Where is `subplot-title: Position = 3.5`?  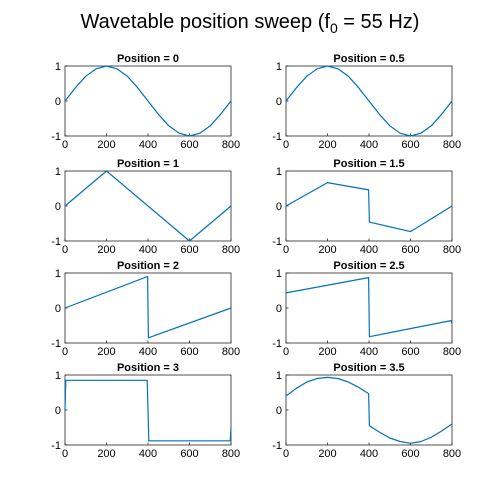 subplot-title: Position = 3.5 is located at coordinates (368, 368).